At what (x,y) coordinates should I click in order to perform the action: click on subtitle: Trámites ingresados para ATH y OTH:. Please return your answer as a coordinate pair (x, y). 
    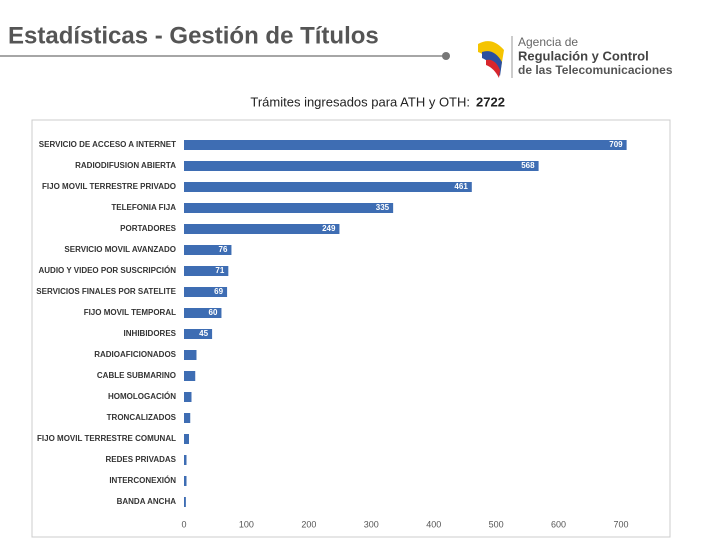
    Looking at the image, I should click on (360, 101).